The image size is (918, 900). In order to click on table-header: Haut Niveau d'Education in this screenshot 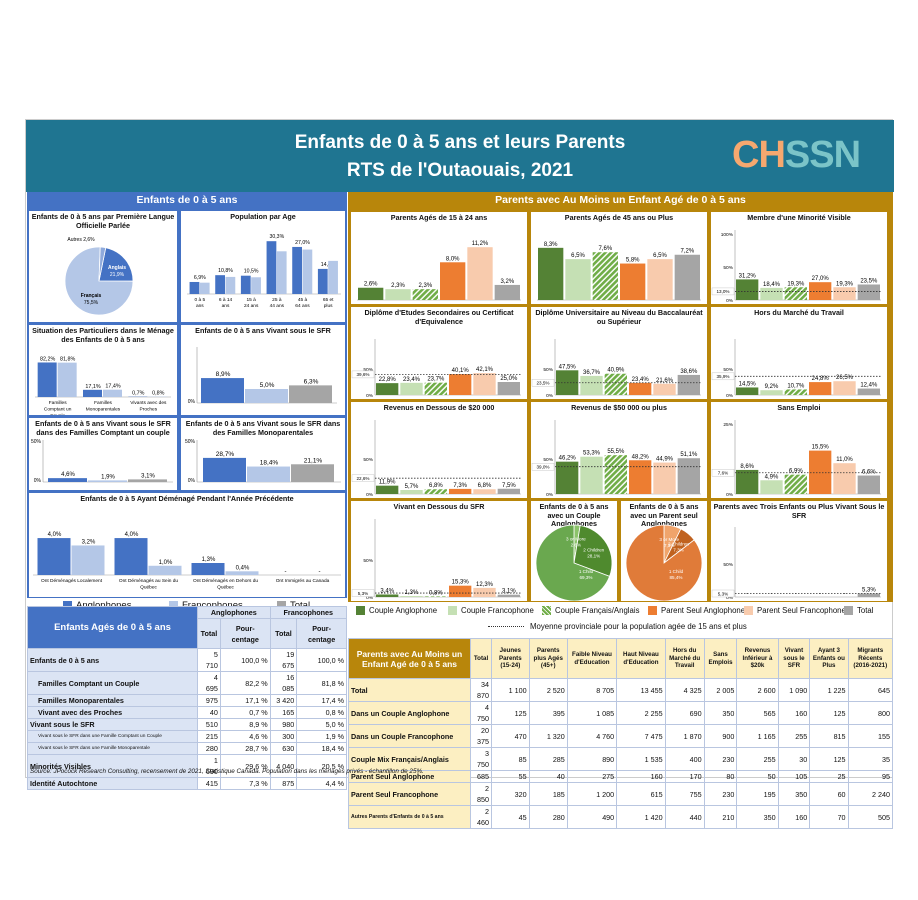, I will do `click(641, 658)`.